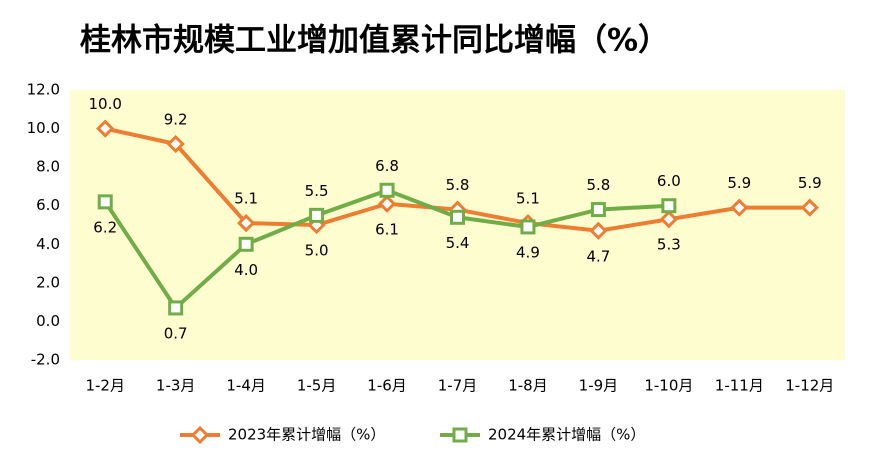 The image size is (870, 468). I want to click on data-label: 9.2, so click(176, 120).